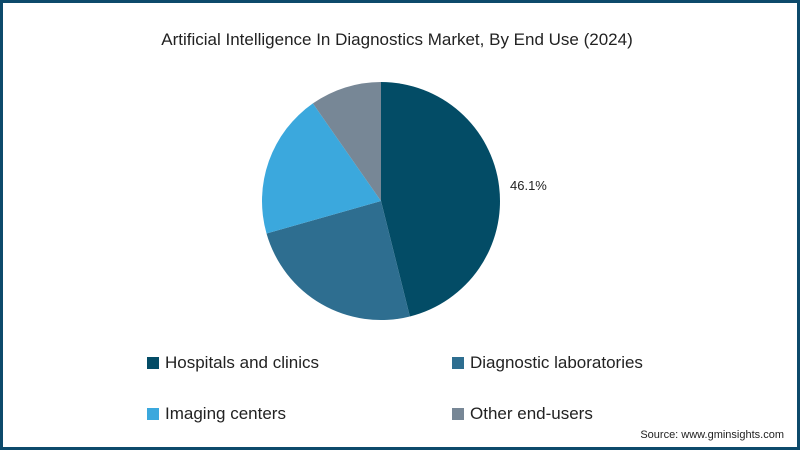 Image resolution: width=800 pixels, height=450 pixels. I want to click on legend-item-diagnostic-labs: Diagnostic laboratories, so click(547, 363).